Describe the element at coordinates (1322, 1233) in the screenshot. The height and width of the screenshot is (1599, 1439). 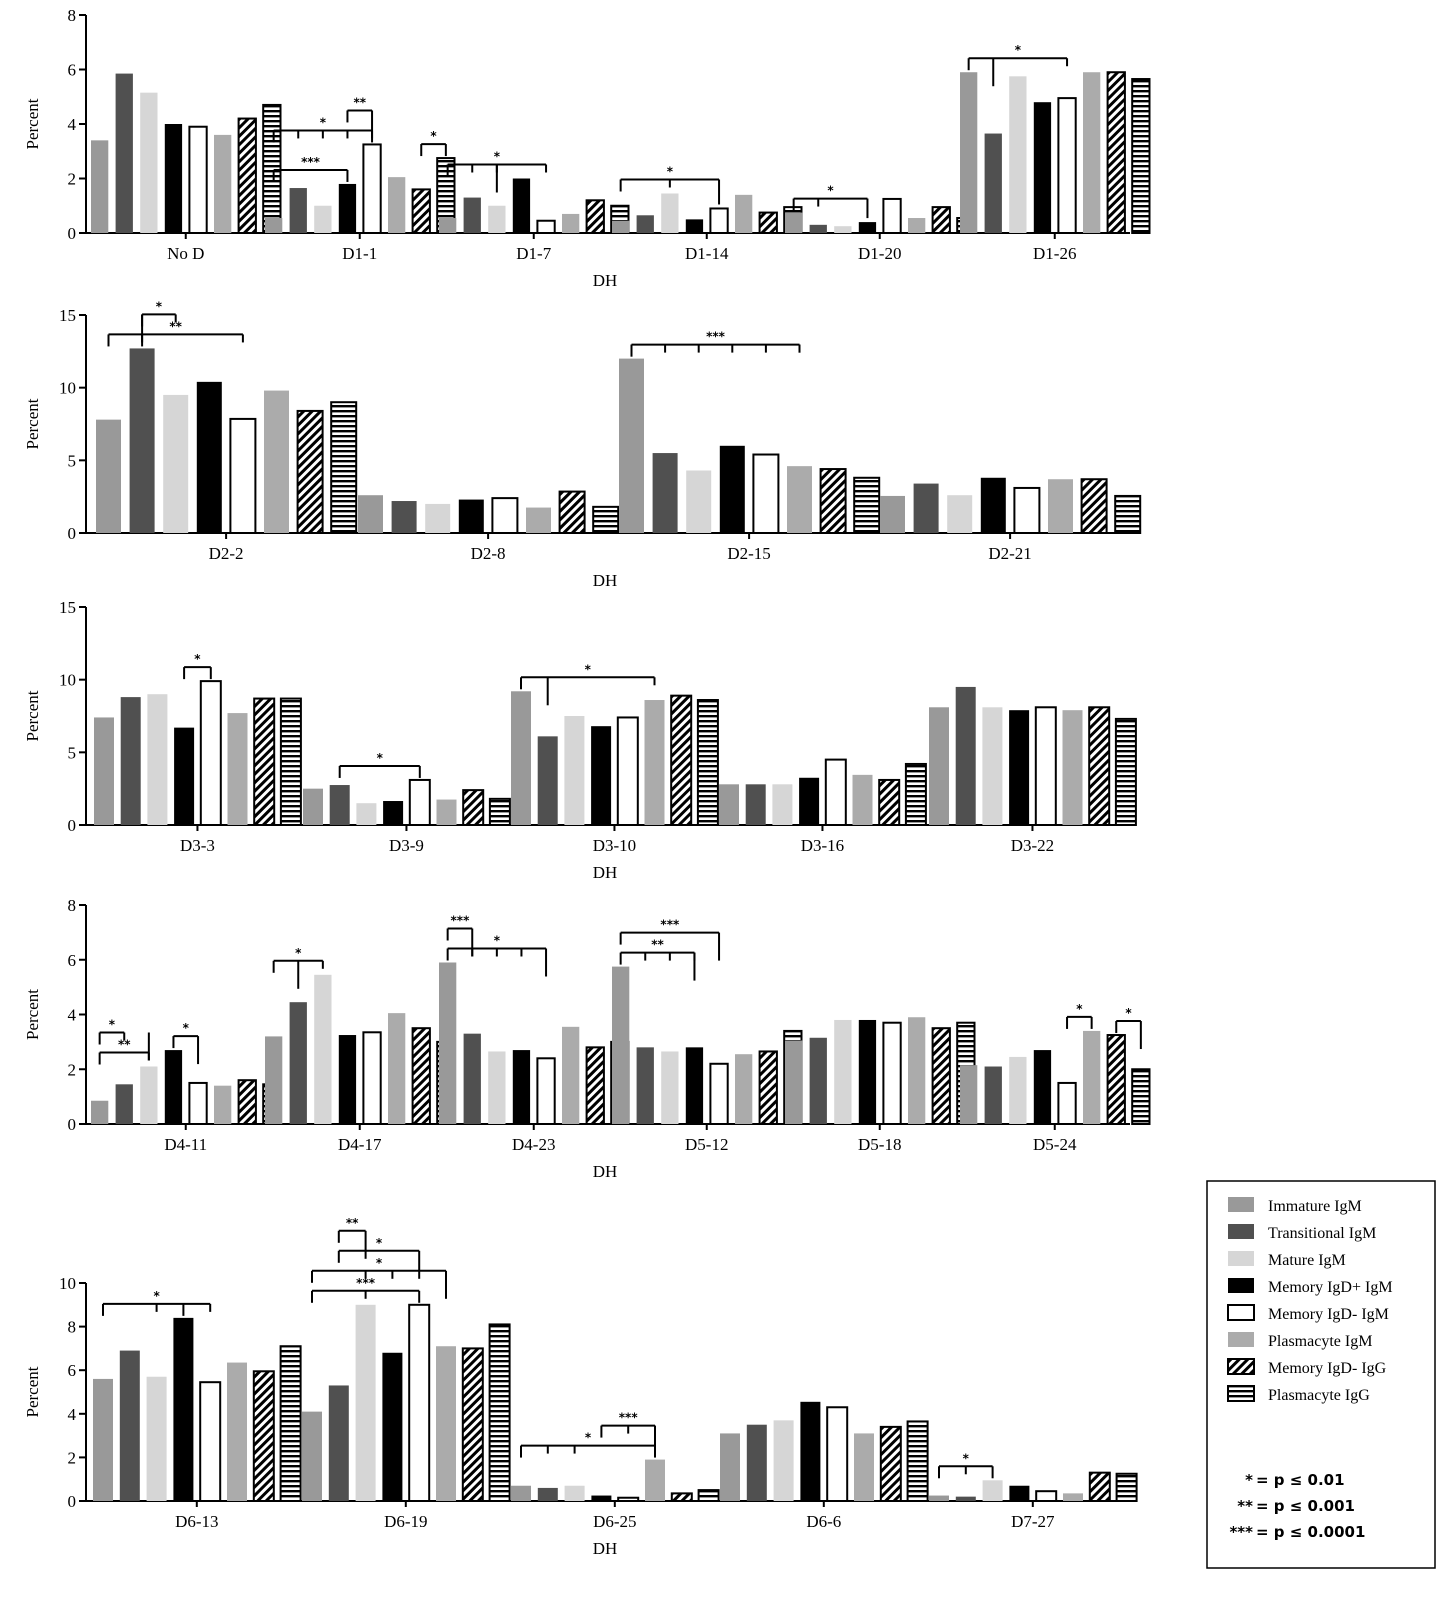
I see `legend-label: Transitional IgM` at that location.